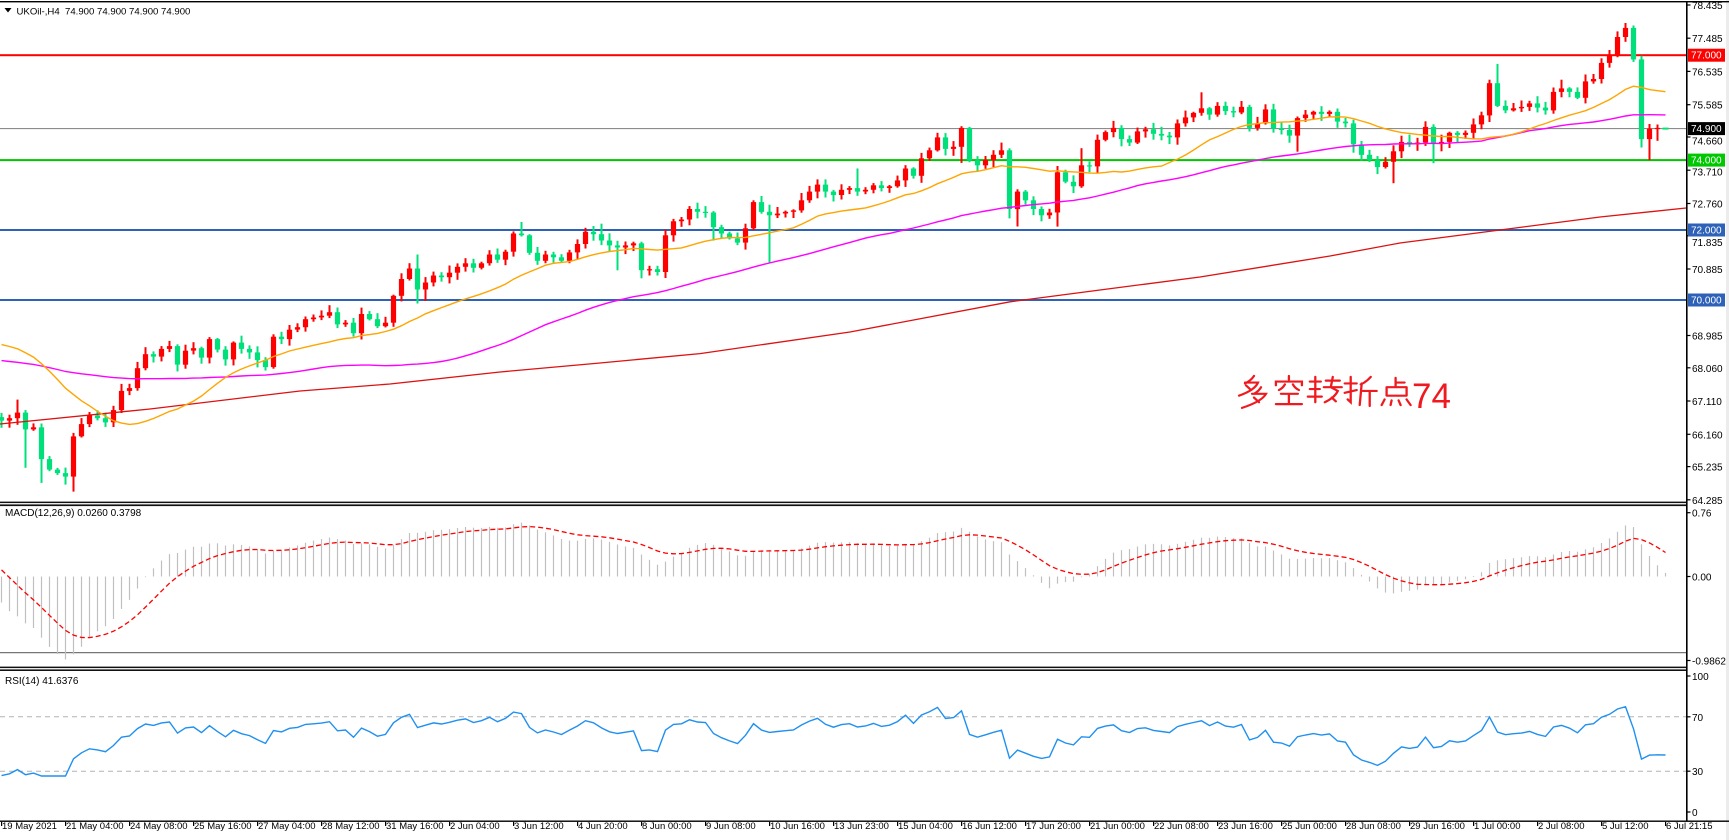 The image size is (1729, 840). Describe the element at coordinates (1245, 826) in the screenshot. I see `svg-text: 23 Jun 16:00` at that location.